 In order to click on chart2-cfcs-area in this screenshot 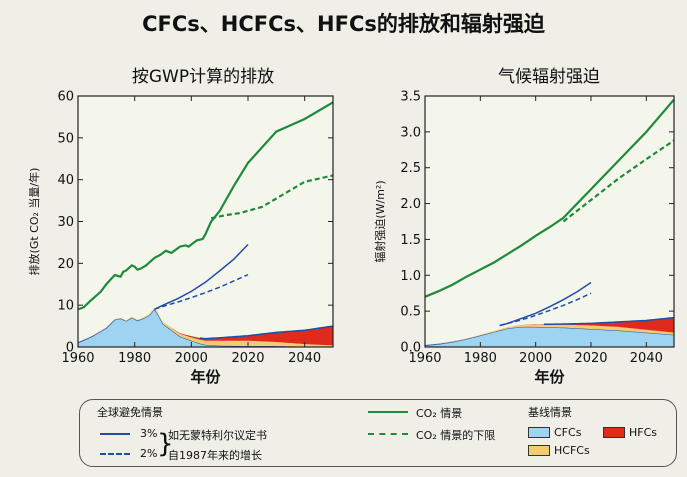, I will do `click(549, 336)`.